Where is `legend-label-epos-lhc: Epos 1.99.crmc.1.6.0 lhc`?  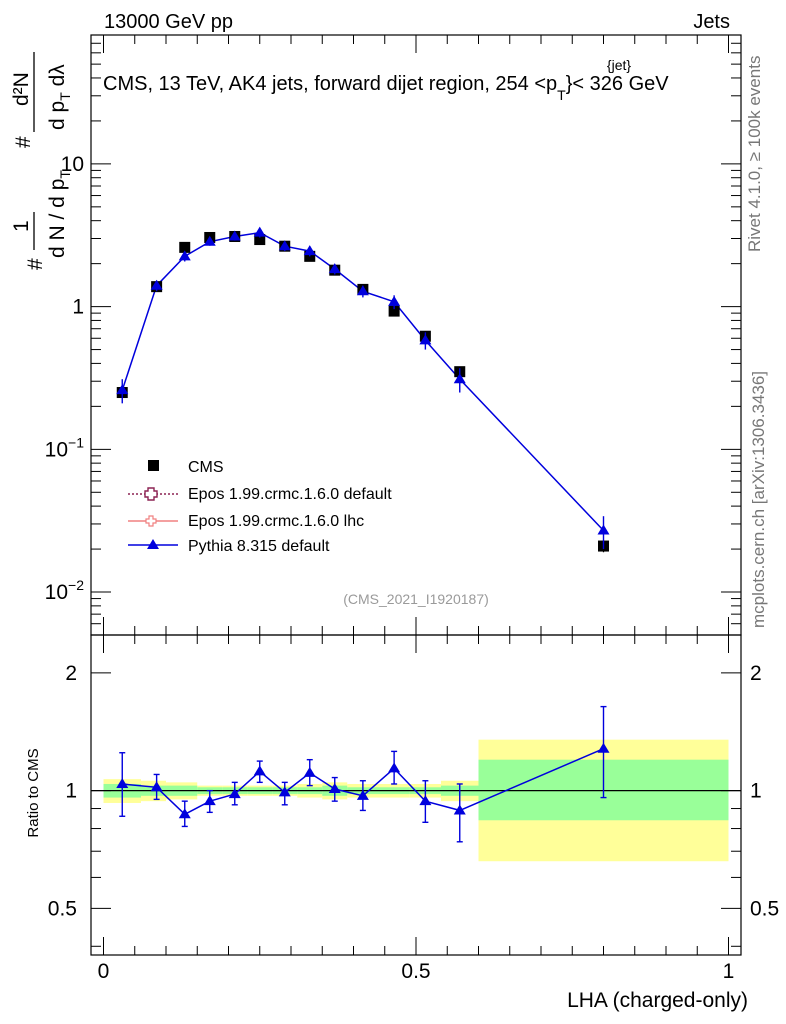
legend-label-epos-lhc: Epos 1.99.crmc.1.6.0 lhc is located at coordinates (276, 521).